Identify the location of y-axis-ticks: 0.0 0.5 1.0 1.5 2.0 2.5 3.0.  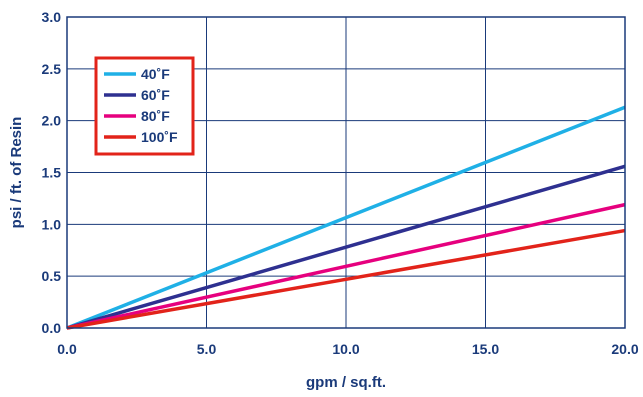
(52, 172).